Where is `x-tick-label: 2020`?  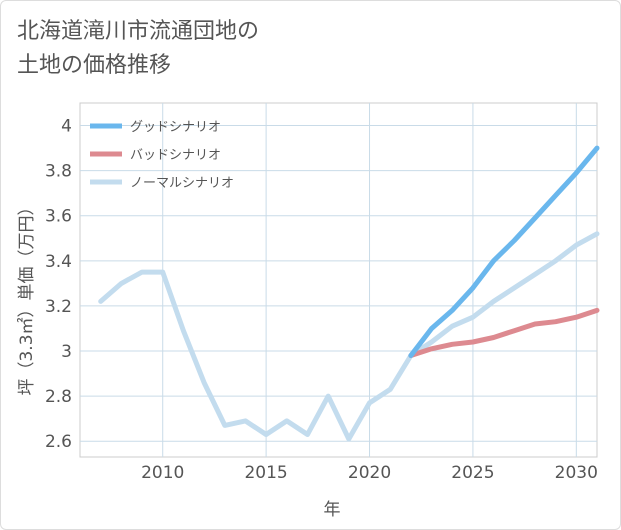
x-tick-label: 2020 is located at coordinates (369, 473).